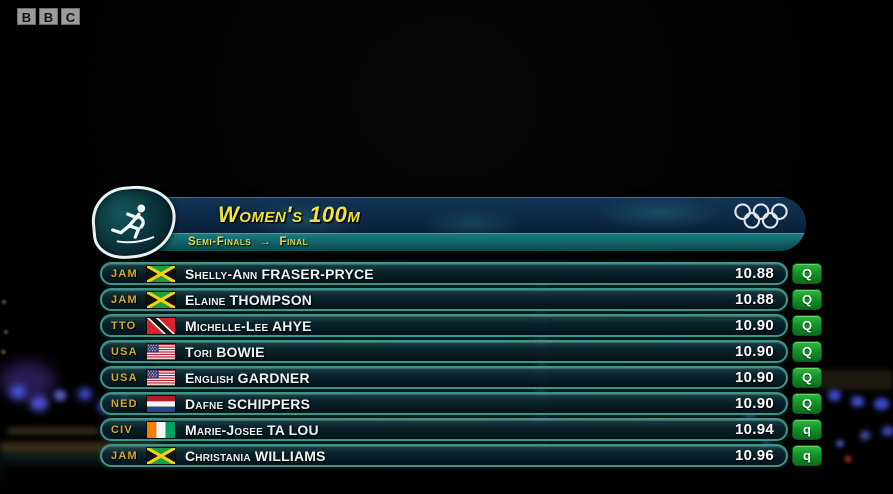 This screenshot has height=494, width=893. I want to click on table-row: JAM Elaine THOMPSON 10.88 Q, so click(461, 299).